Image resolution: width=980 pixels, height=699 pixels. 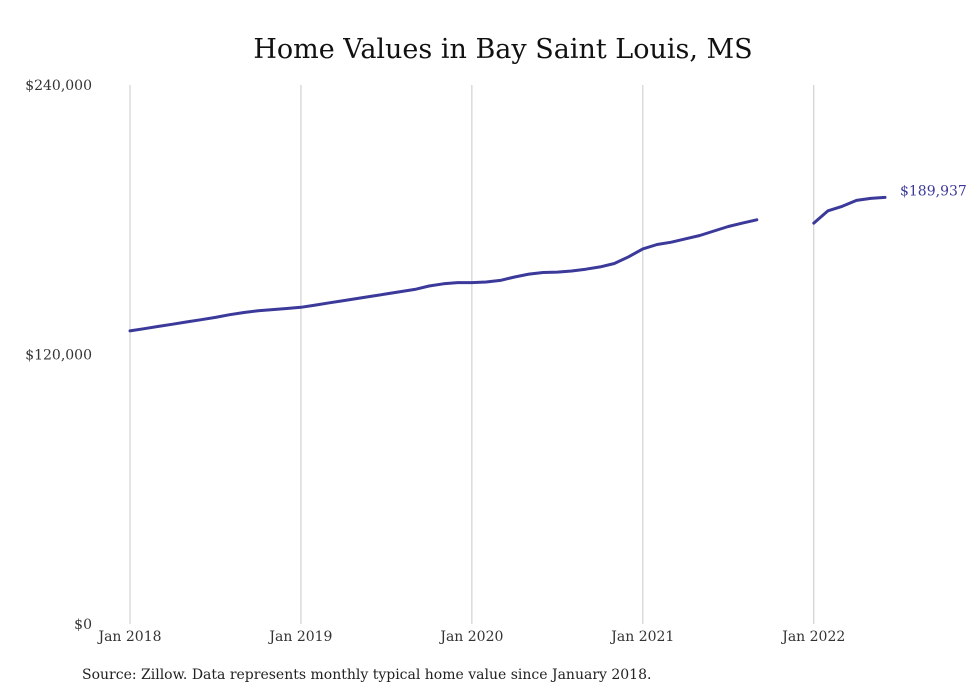 What do you see at coordinates (299, 637) in the screenshot?
I see `x-tick-label: Jan 2019` at bounding box center [299, 637].